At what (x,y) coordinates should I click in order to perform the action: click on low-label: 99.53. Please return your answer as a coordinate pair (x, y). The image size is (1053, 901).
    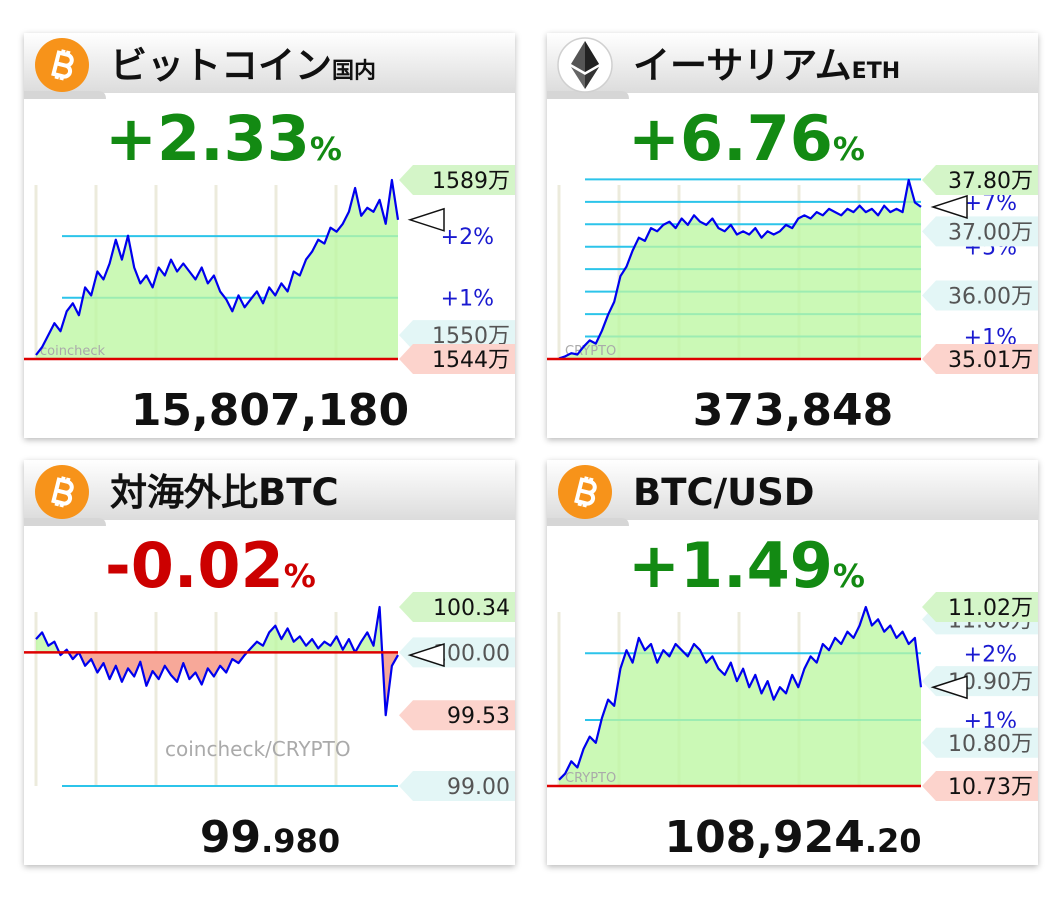
    Looking at the image, I should click on (478, 716).